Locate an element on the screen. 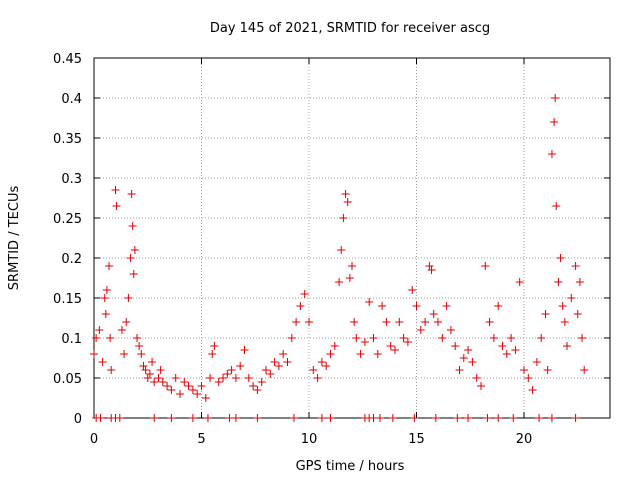 This screenshot has height=480, width=640. y-tick-label: 0.15 is located at coordinates (67, 299).